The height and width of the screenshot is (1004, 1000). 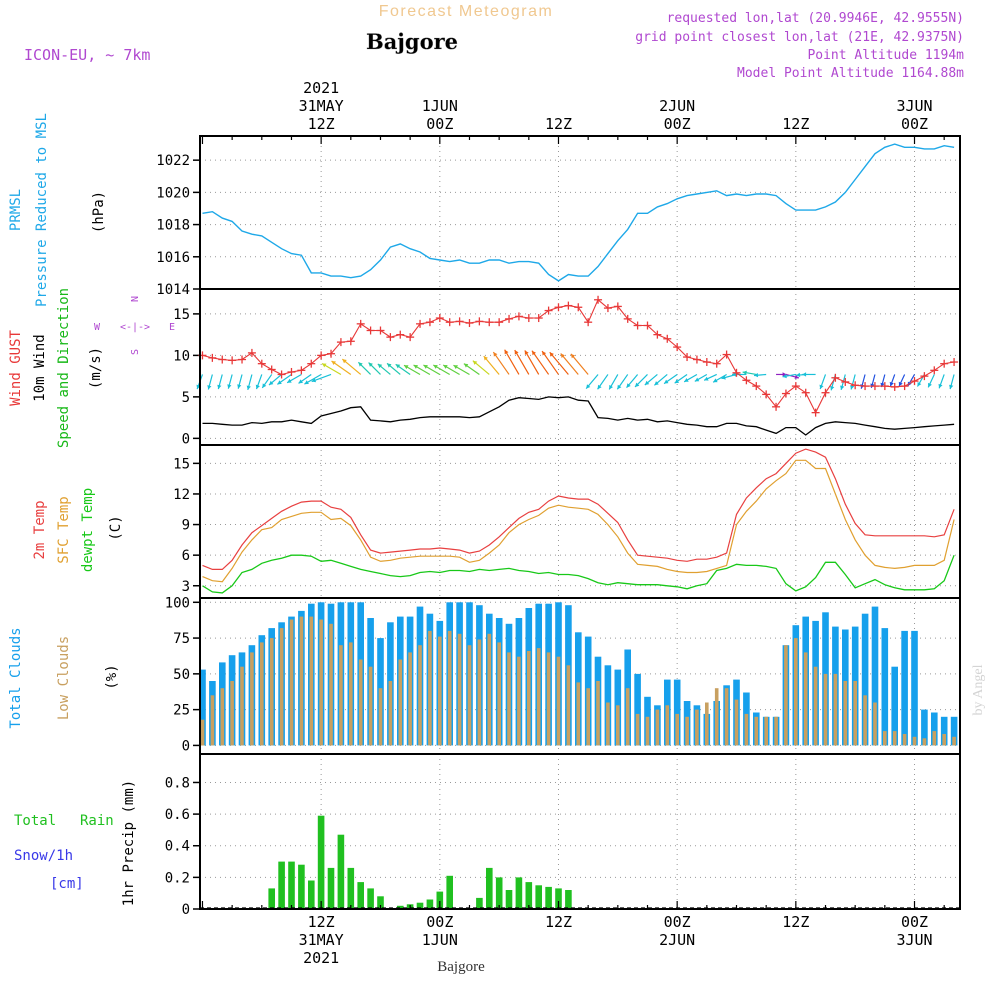 What do you see at coordinates (578, 509) in the screenshot?
I see `temp-2m-line` at bounding box center [578, 509].